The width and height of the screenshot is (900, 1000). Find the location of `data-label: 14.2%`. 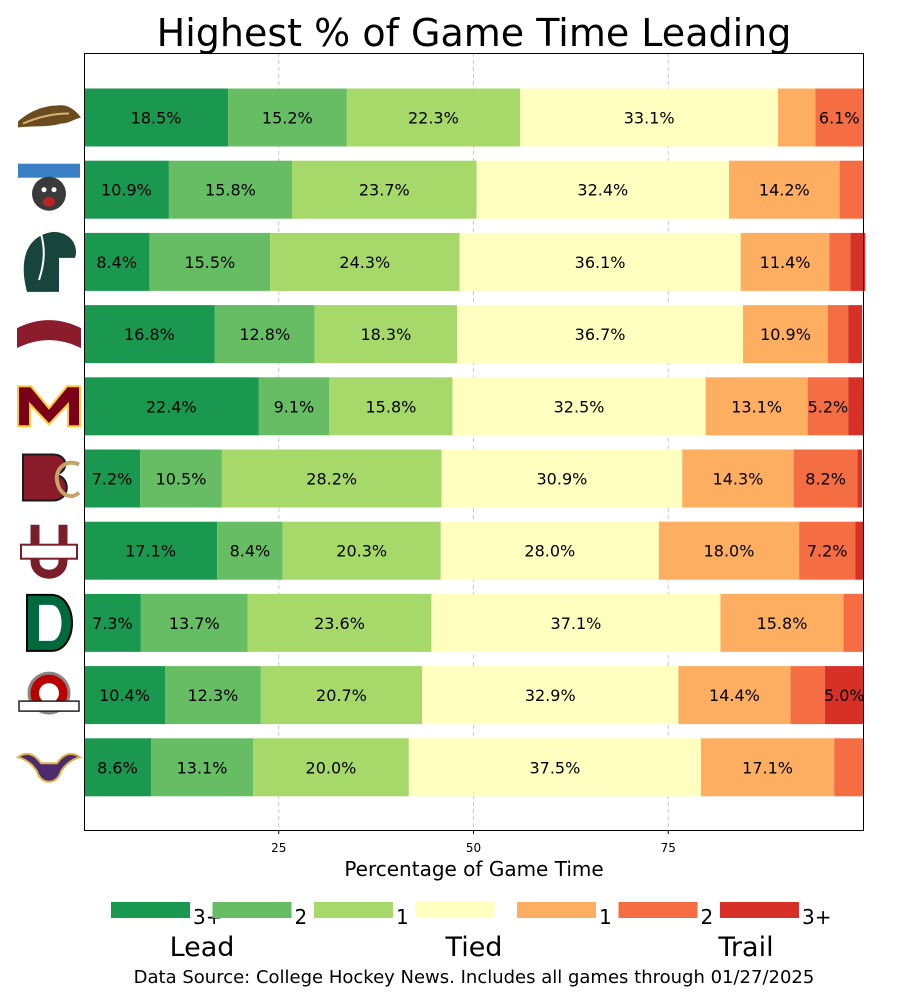

data-label: 14.2% is located at coordinates (784, 190).